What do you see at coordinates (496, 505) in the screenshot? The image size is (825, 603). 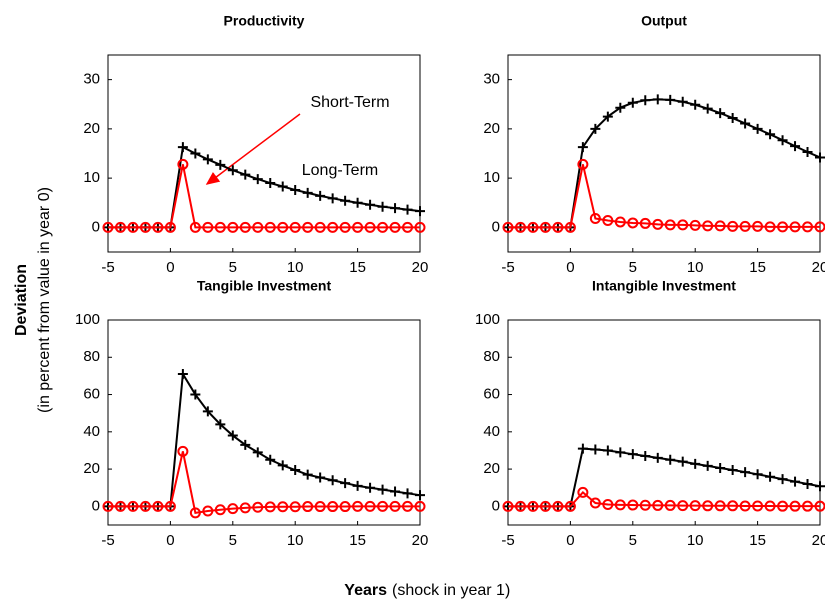 I see `y-tick-label: 0` at bounding box center [496, 505].